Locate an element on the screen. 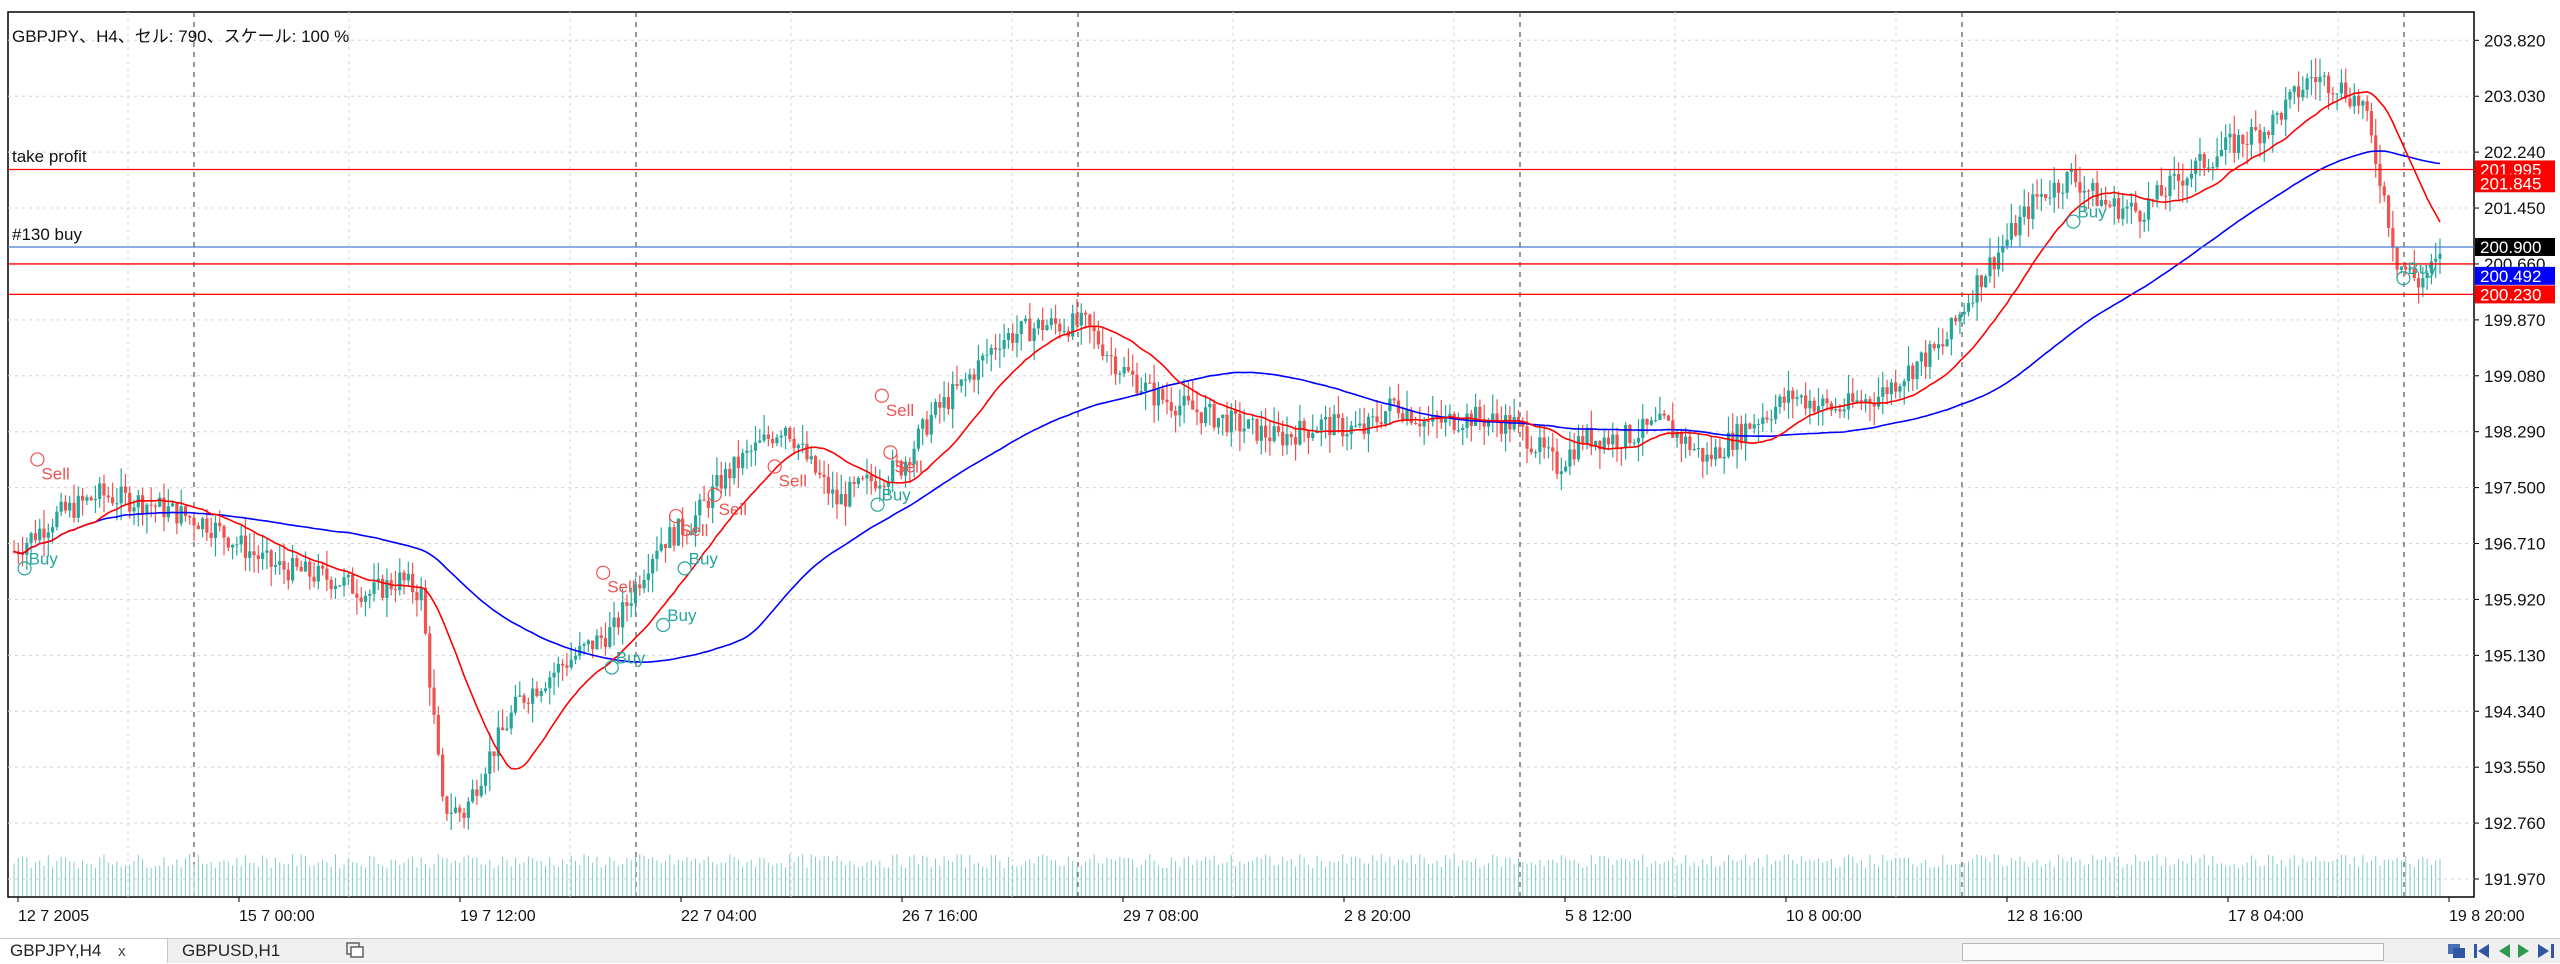  tab-gbpusd-h1: GBPUSD,H1 is located at coordinates (256, 951).